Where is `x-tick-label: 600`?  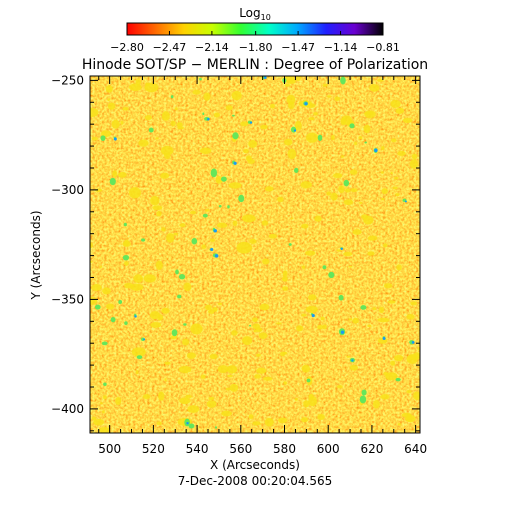 x-tick-label: 600 is located at coordinates (328, 449).